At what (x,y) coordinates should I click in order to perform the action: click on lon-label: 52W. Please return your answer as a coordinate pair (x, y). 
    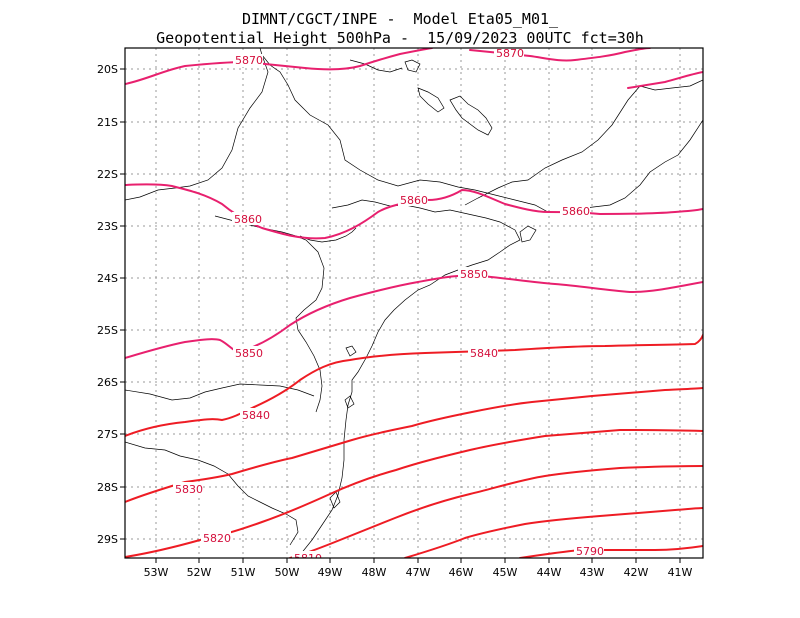
    Looking at the image, I should click on (199, 572).